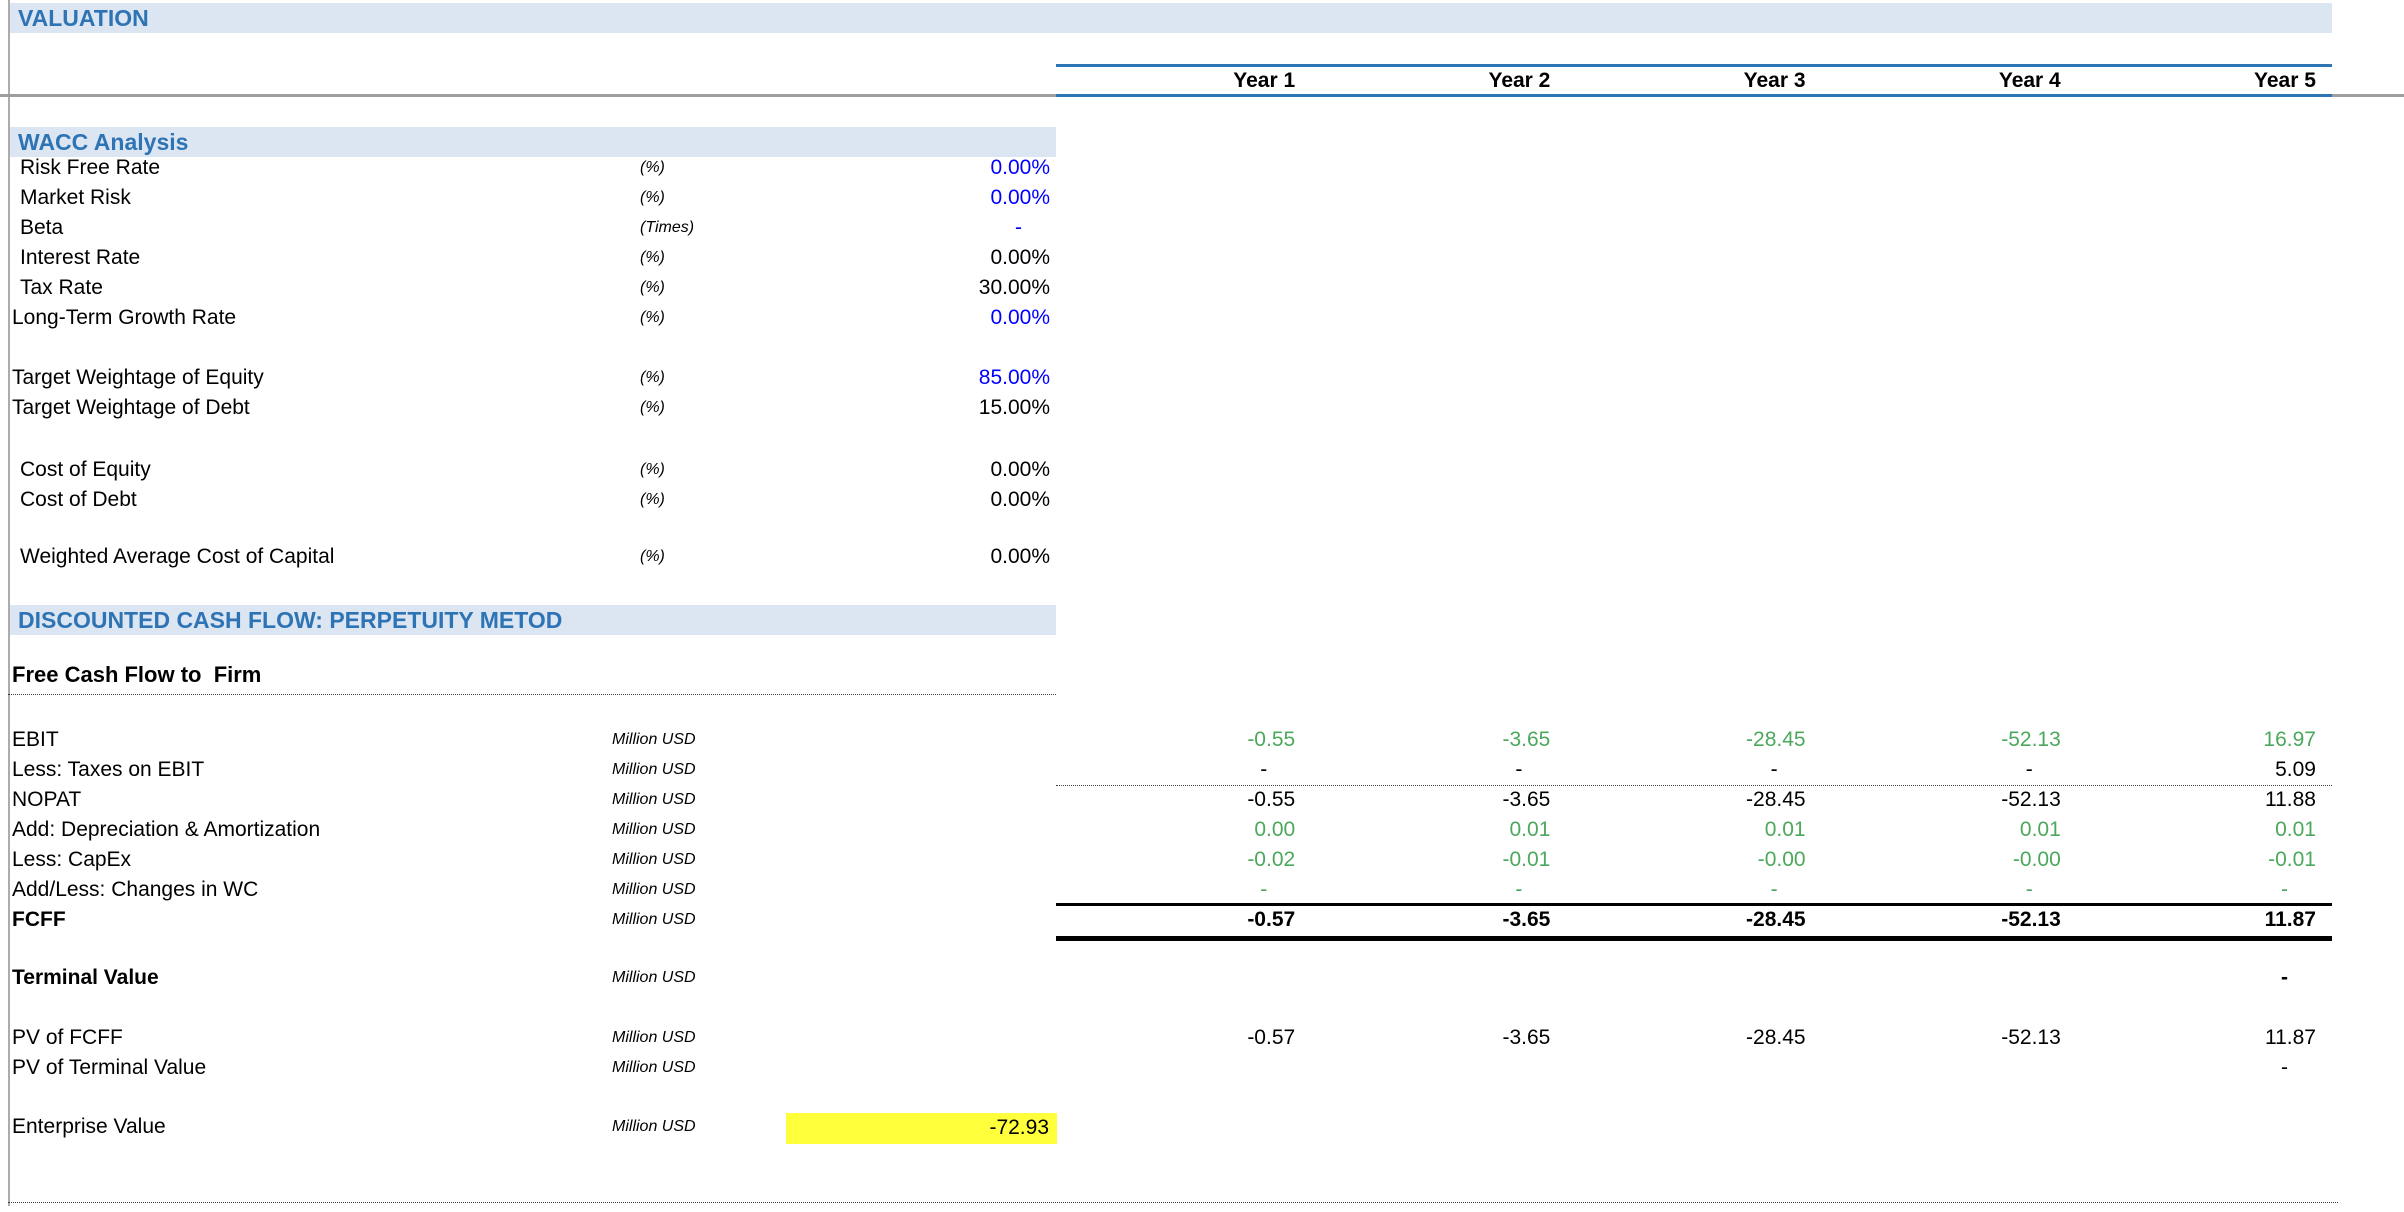 The height and width of the screenshot is (1212, 2404). I want to click on fcff-subheader-underline, so click(532, 694).